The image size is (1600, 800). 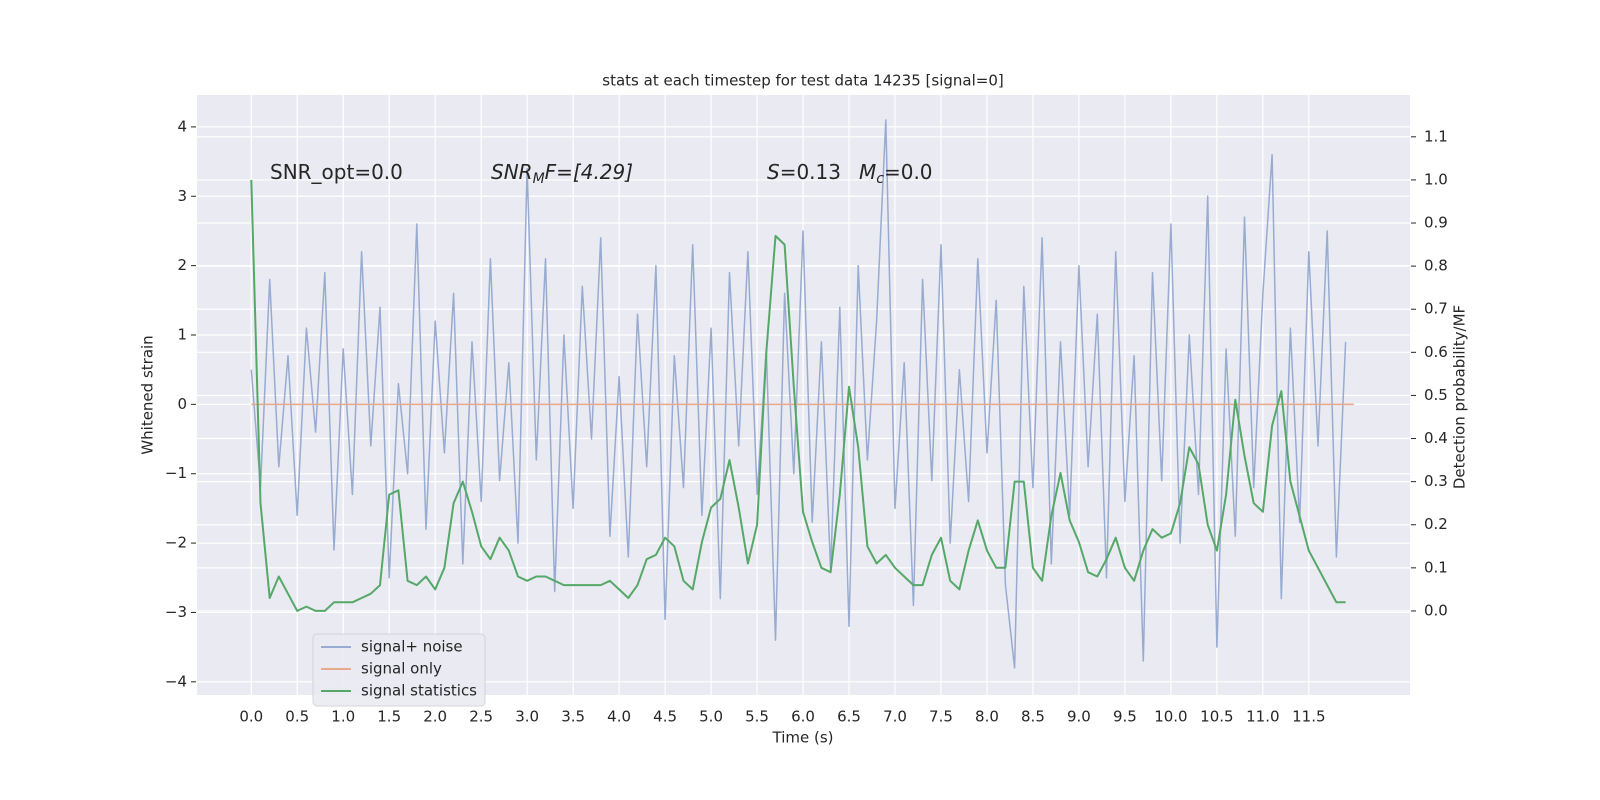 What do you see at coordinates (665, 717) in the screenshot?
I see `x-tick-label: 4.5` at bounding box center [665, 717].